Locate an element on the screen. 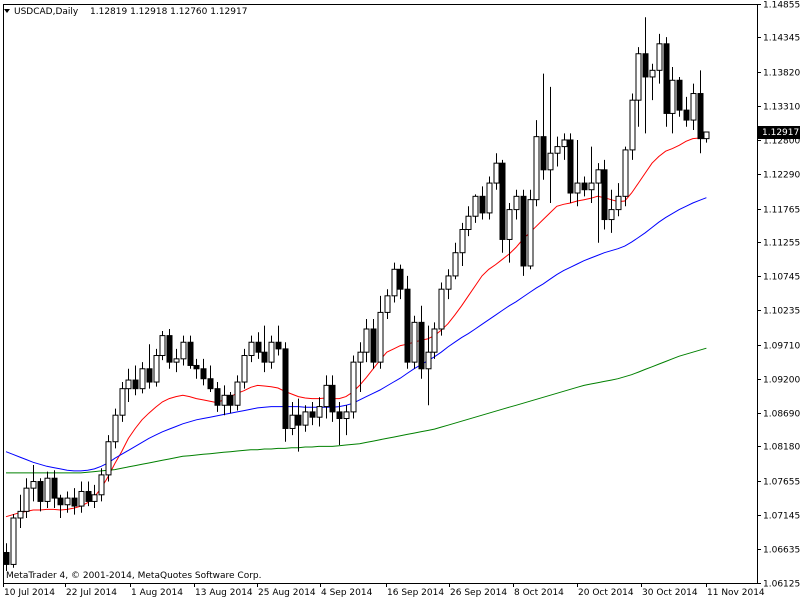 Image resolution: width=800 pixels, height=600 pixels. y-tick-label: 1.08690 is located at coordinates (781, 415).